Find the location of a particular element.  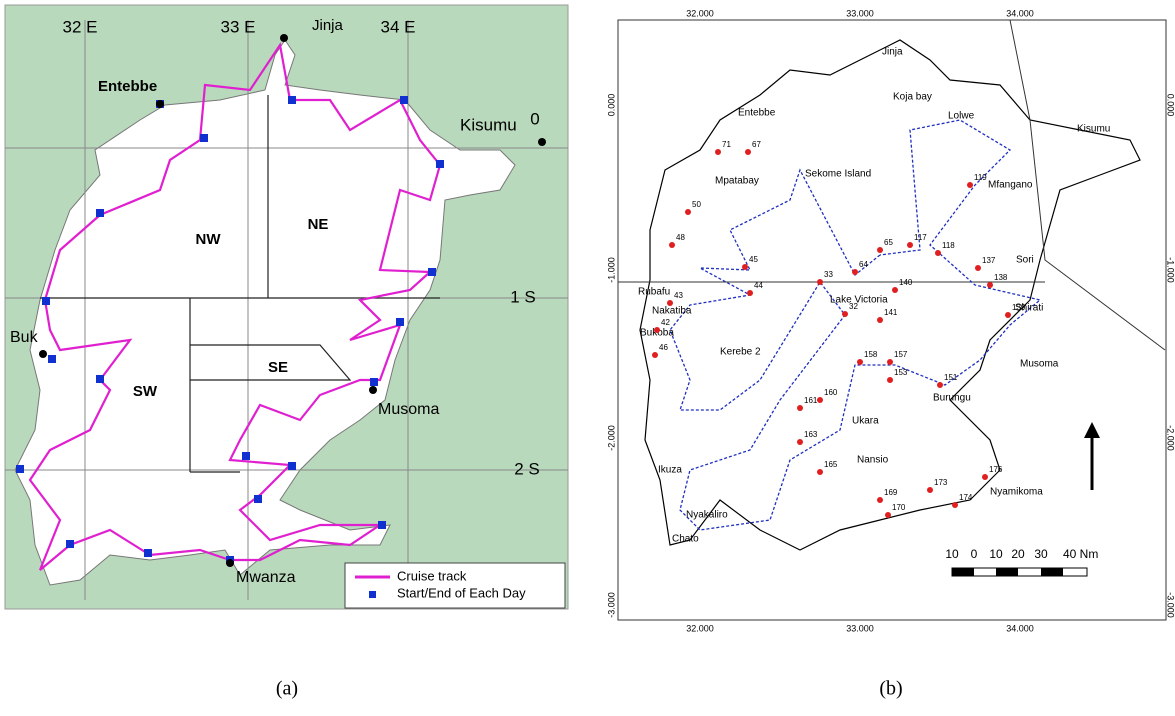

place-label: Rubafu is located at coordinates (654, 292).